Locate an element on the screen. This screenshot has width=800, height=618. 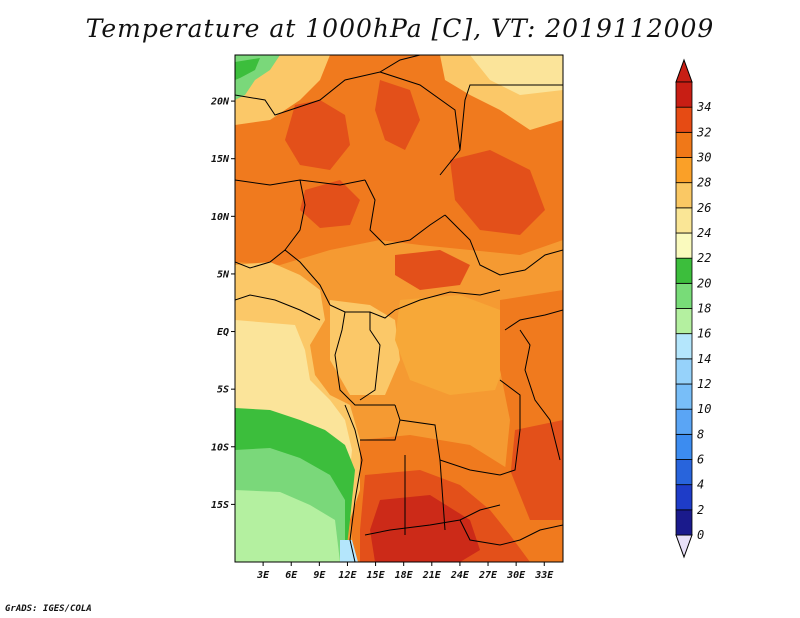
lon-tick-label: 33E is located at coordinates (544, 575).